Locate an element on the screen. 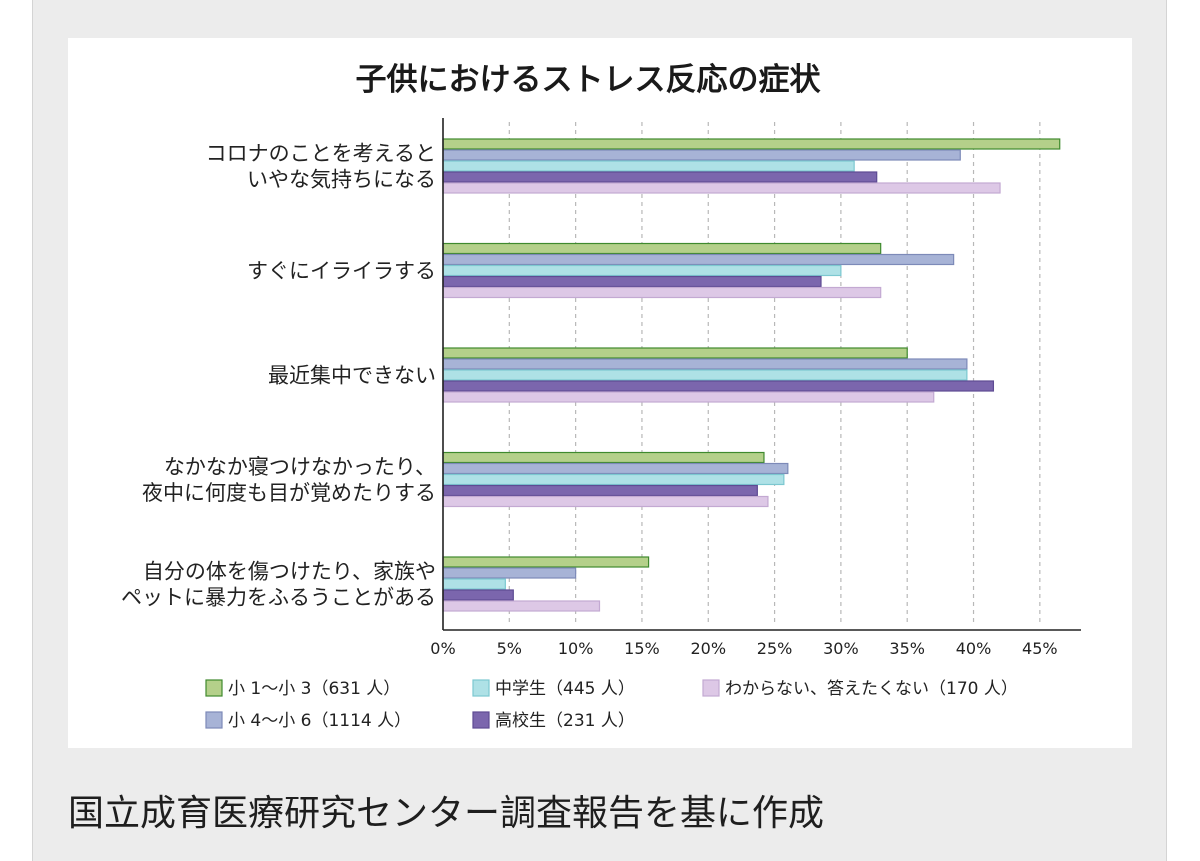 This screenshot has width=1200, height=861. x-tick-label: 35% is located at coordinates (907, 648).